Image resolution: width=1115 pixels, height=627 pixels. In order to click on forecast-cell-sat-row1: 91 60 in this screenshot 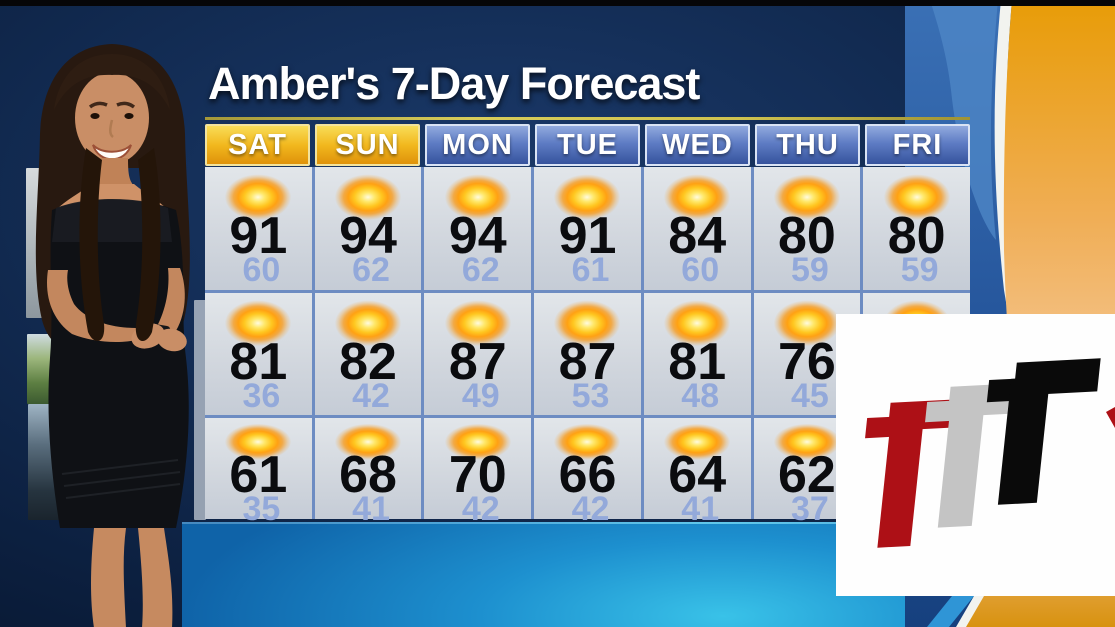, I will do `click(258, 228)`.